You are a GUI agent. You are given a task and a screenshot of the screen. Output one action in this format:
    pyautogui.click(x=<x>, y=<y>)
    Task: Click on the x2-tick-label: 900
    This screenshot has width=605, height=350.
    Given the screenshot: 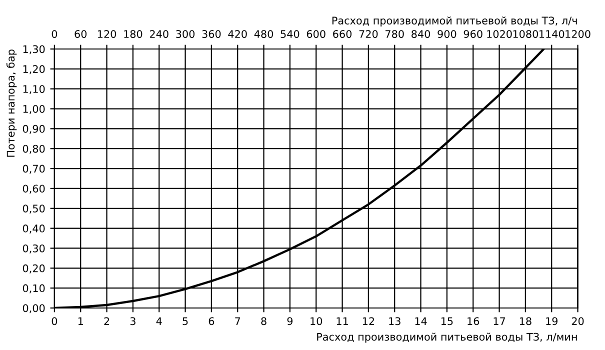 What is the action you would take?
    pyautogui.click(x=447, y=34)
    